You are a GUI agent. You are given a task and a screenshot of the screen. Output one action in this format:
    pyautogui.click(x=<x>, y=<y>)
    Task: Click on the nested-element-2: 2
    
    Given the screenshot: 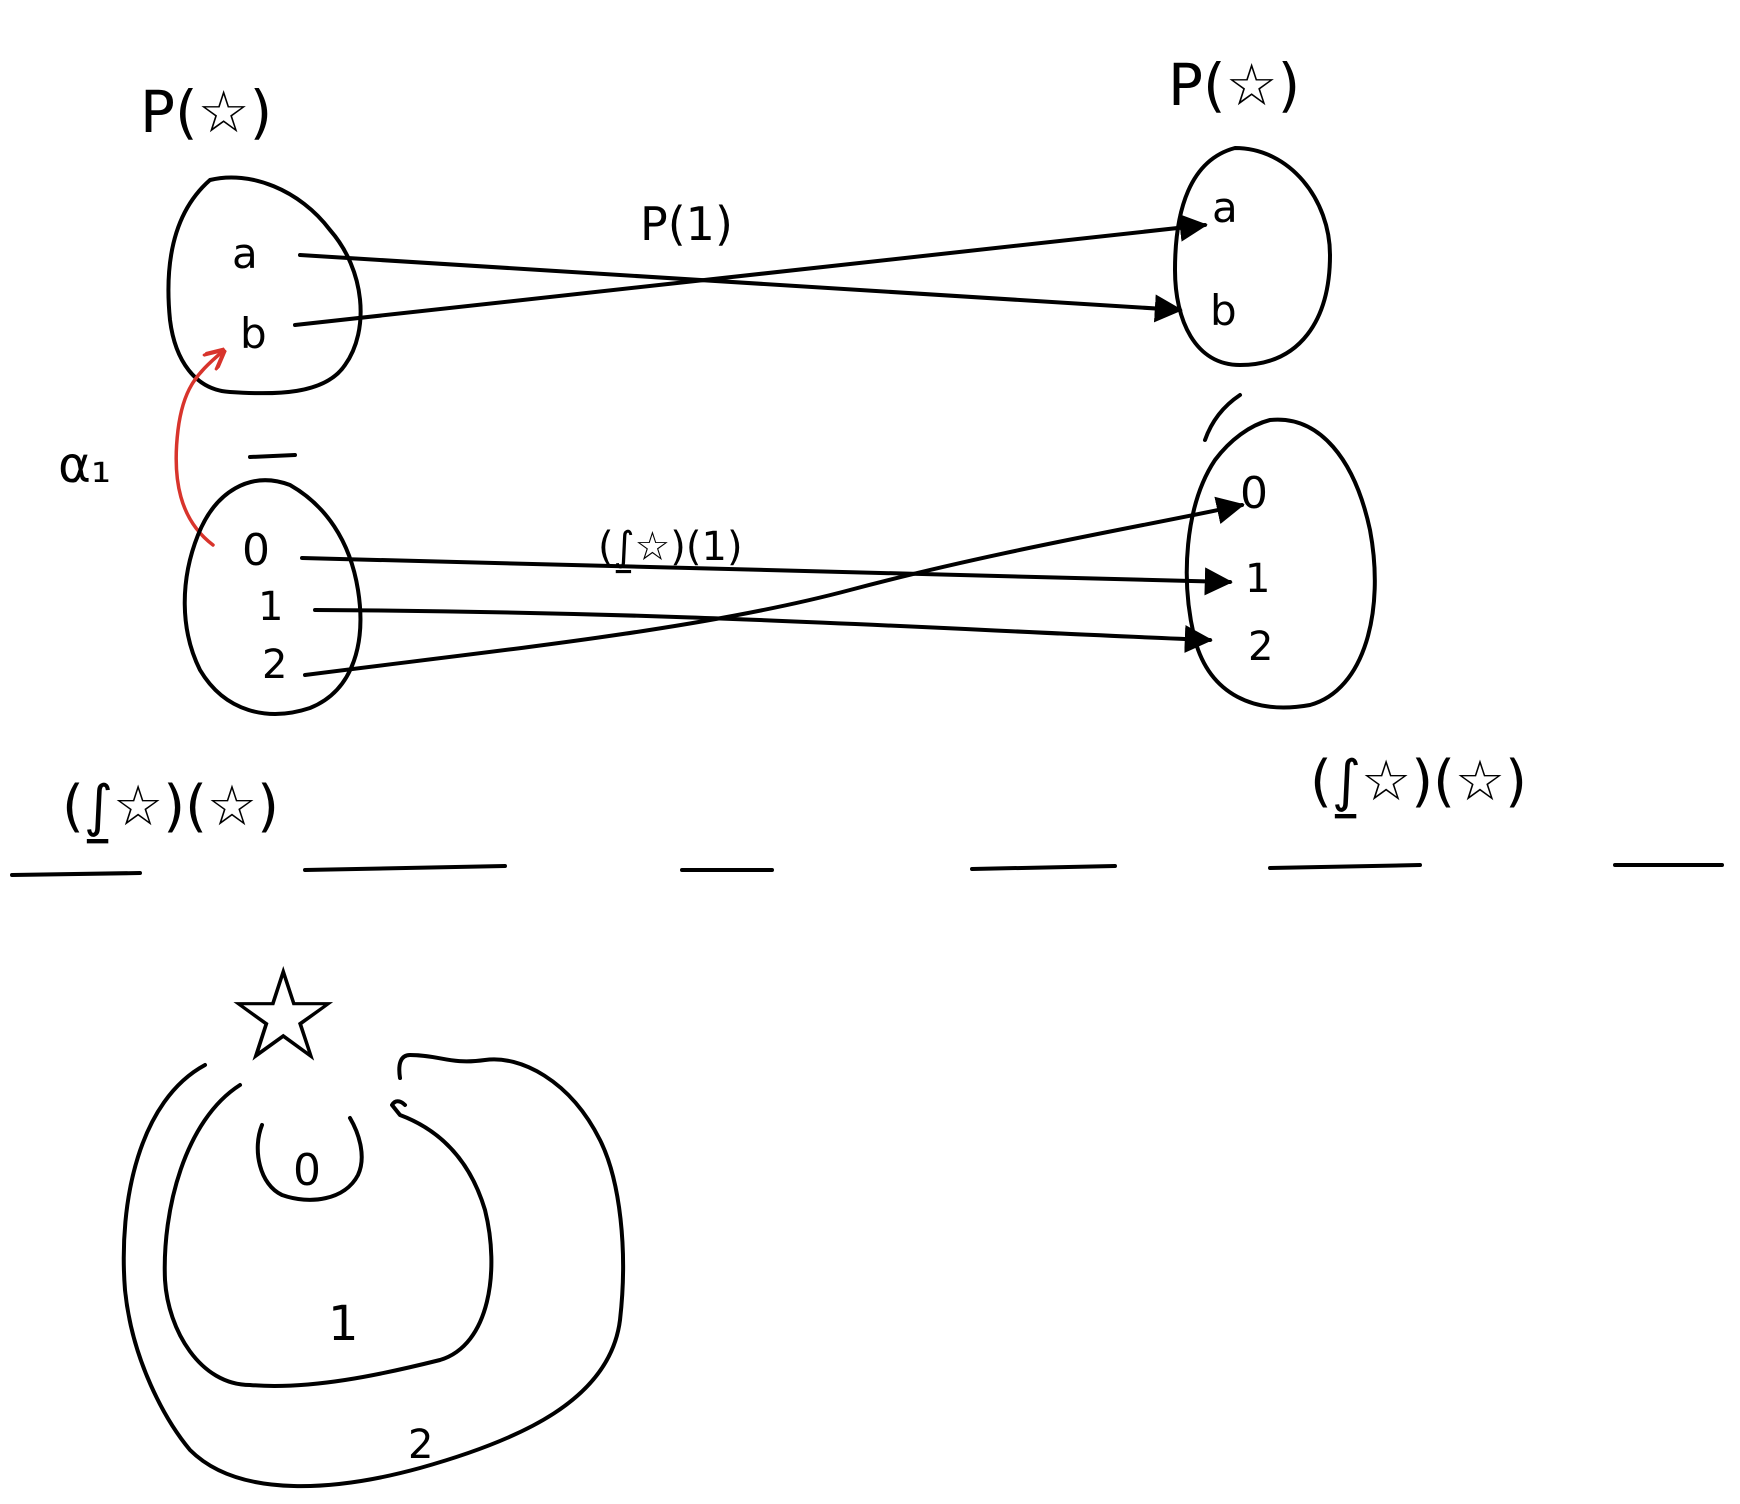 What is the action you would take?
    pyautogui.click(x=420, y=1445)
    